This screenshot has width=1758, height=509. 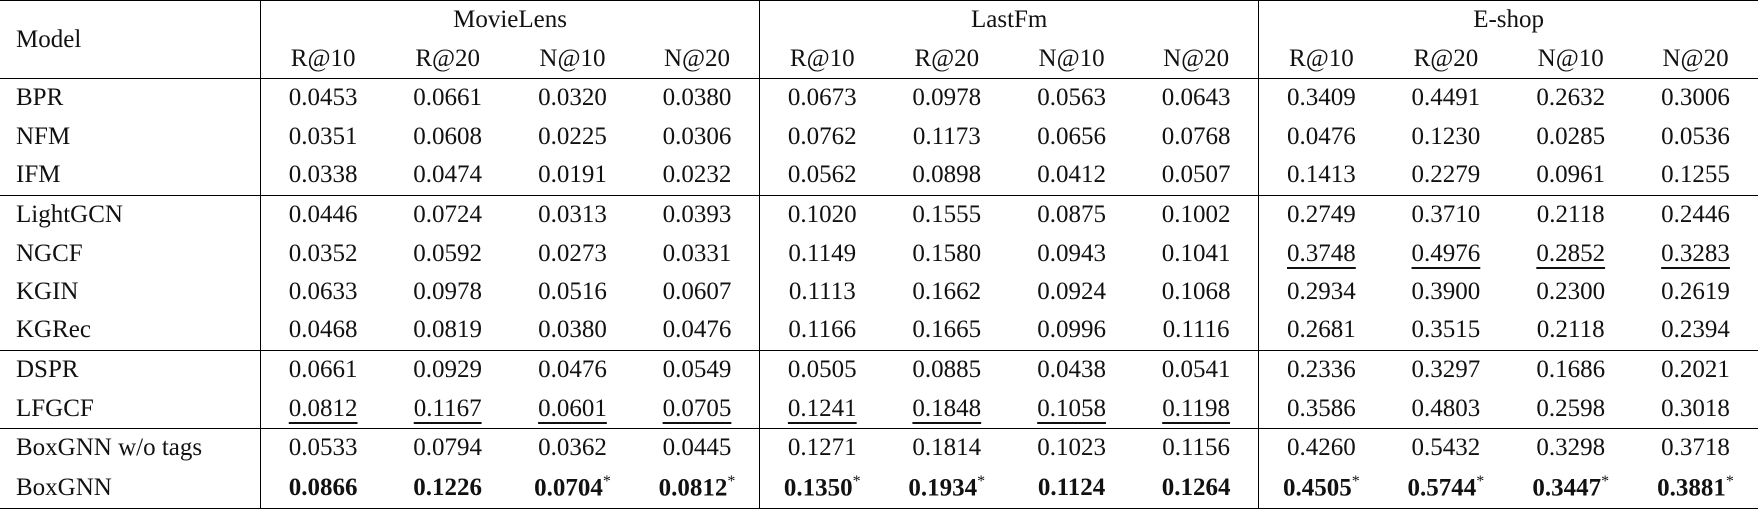 I want to click on value: 0.1662, so click(x=947, y=291).